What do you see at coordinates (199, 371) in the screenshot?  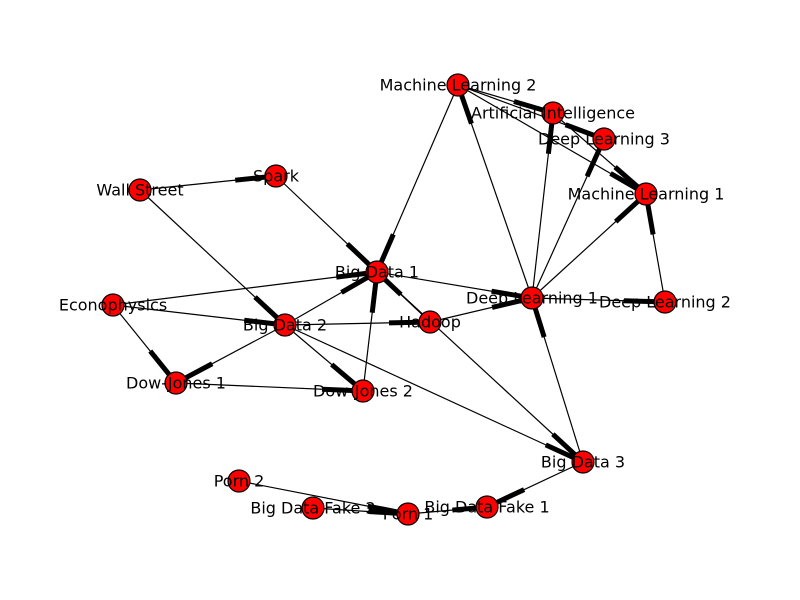 I see `arrowhead-bd2-dj1` at bounding box center [199, 371].